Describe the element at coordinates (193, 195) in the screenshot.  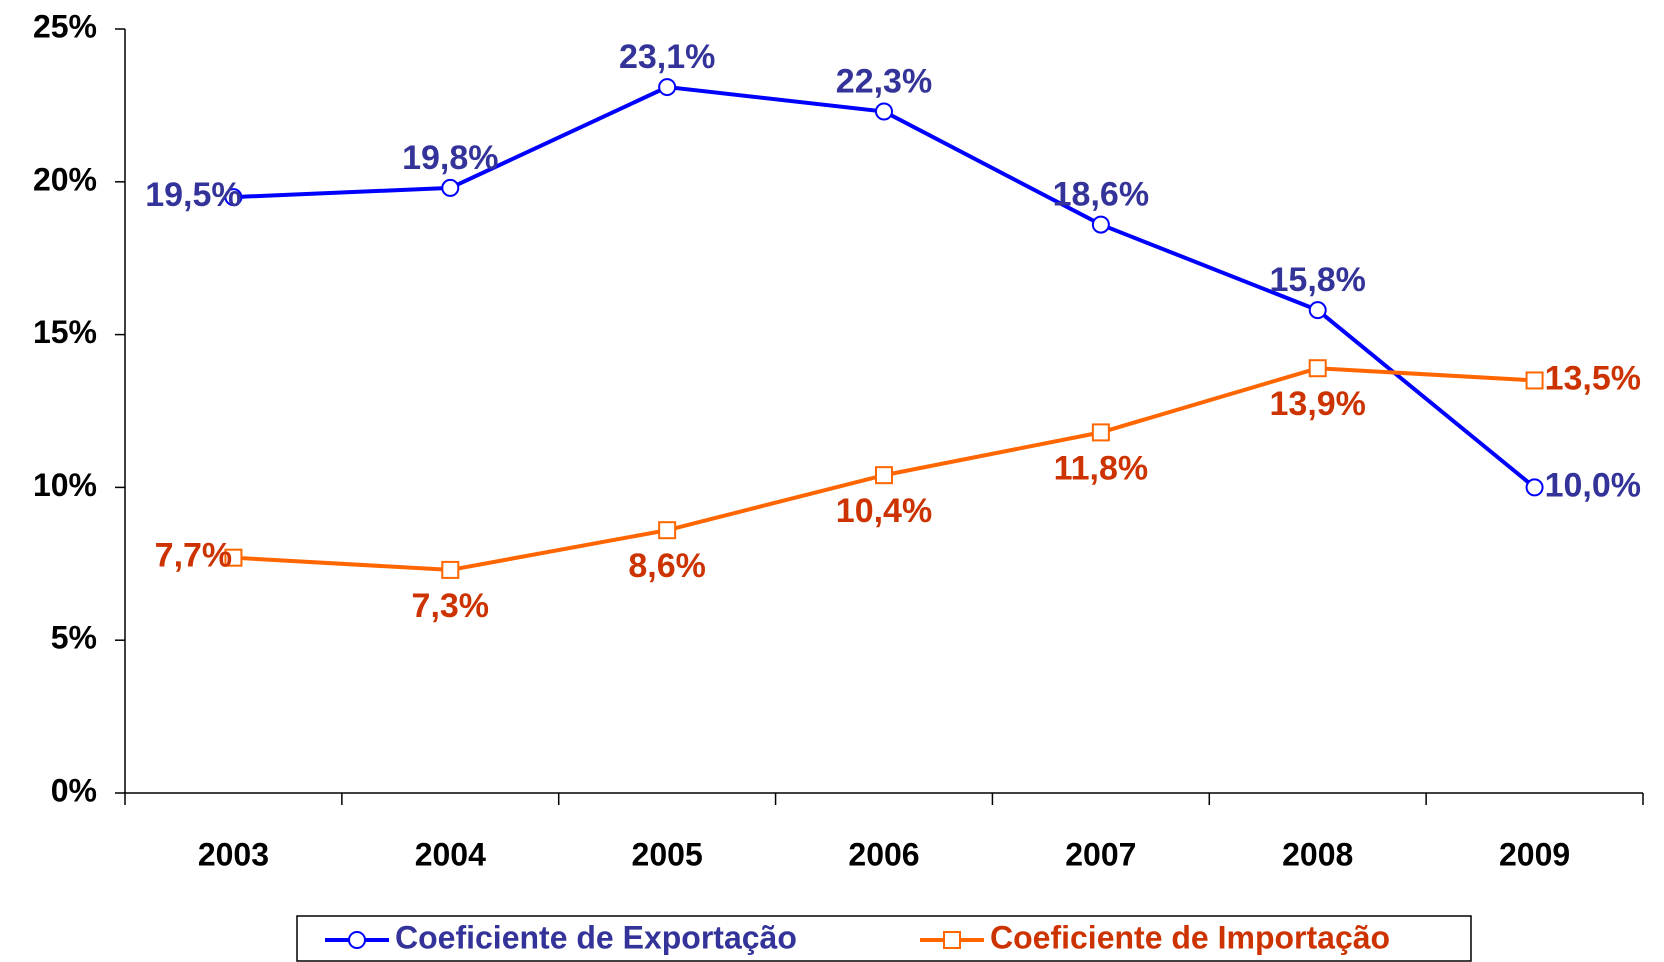
I see `data-label: 19,5%` at that location.